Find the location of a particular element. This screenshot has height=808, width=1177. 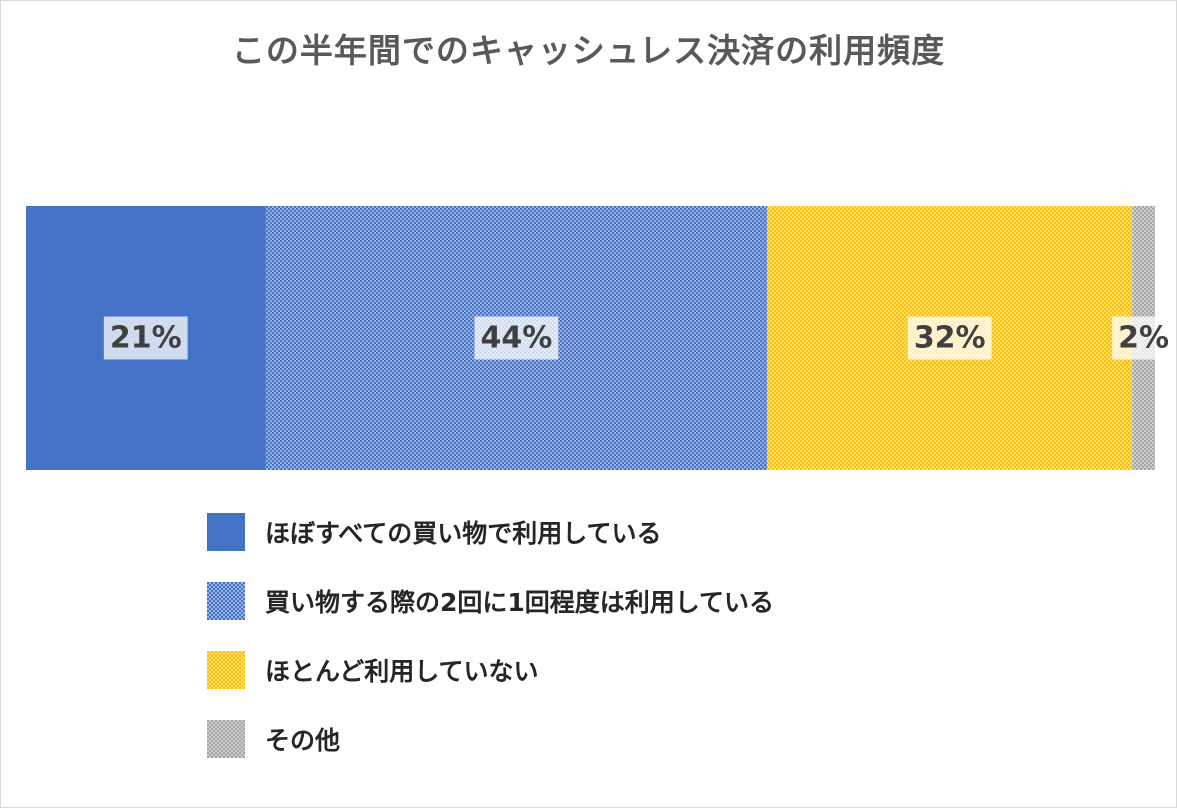

legend-label-3: ほとんど利用していない is located at coordinates (402, 671).